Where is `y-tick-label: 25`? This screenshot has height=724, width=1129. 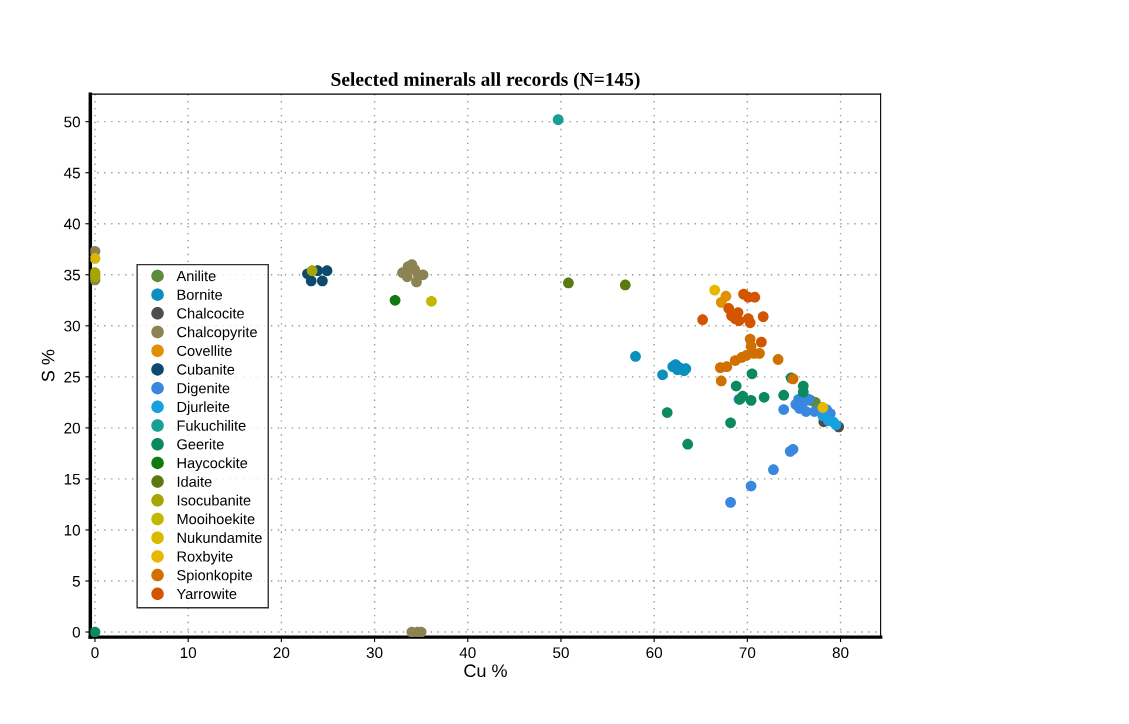
y-tick-label: 25 is located at coordinates (72, 377).